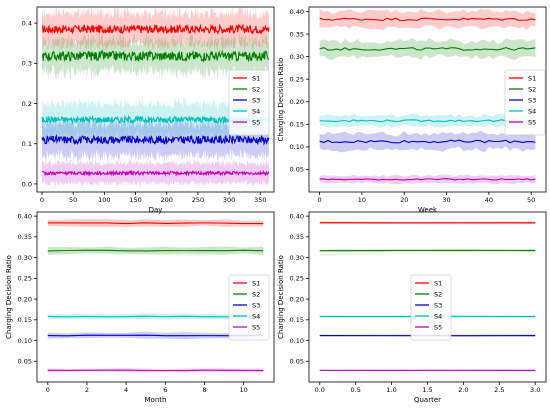  Describe the element at coordinates (27, 64) in the screenshot. I see `y-tick-label: 0.3` at that location.